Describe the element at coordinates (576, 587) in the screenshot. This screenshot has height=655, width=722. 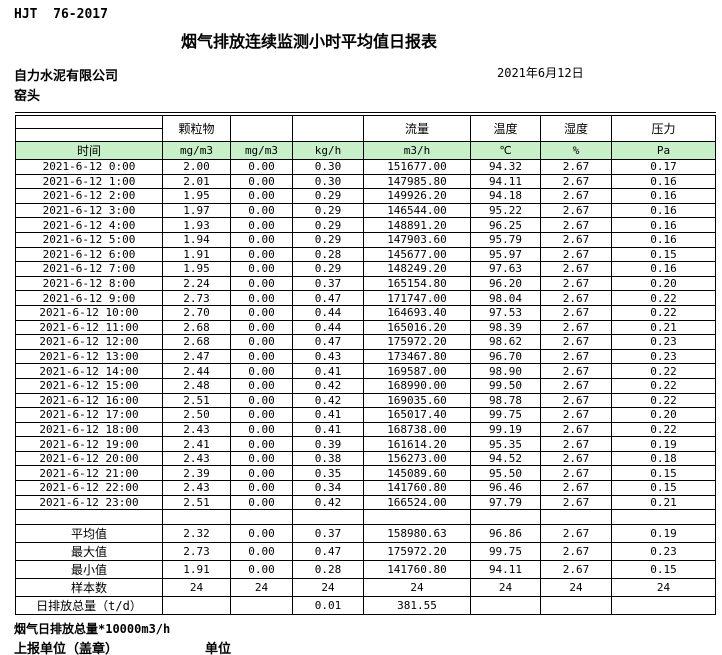
I see `summary-value-cell: 24` at that location.